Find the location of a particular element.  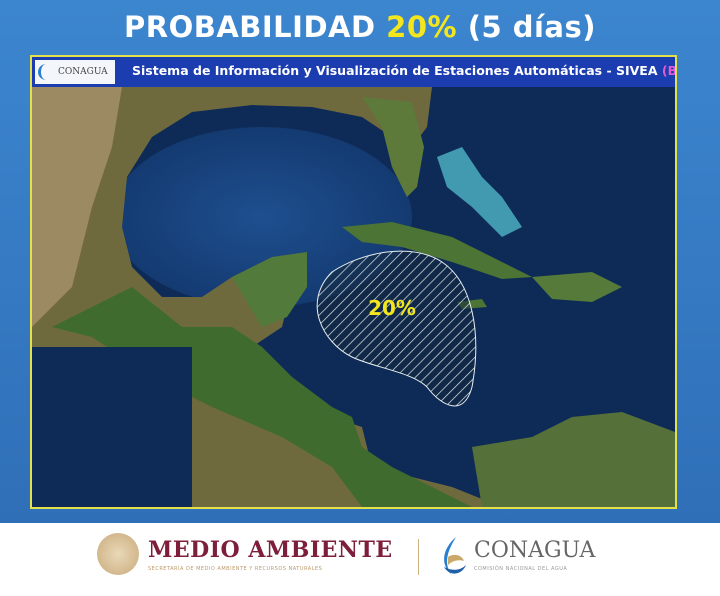

medio-ambiente-logo-text: MEDIO AMBIENTE is located at coordinates (270, 550).